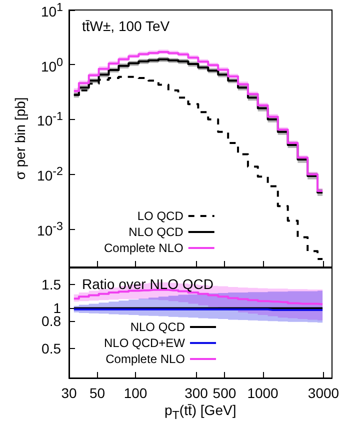  What do you see at coordinates (200, 413) in the screenshot?
I see `x-axis-title: p$_{T}$(tt̄) [GeV]` at bounding box center [200, 413].